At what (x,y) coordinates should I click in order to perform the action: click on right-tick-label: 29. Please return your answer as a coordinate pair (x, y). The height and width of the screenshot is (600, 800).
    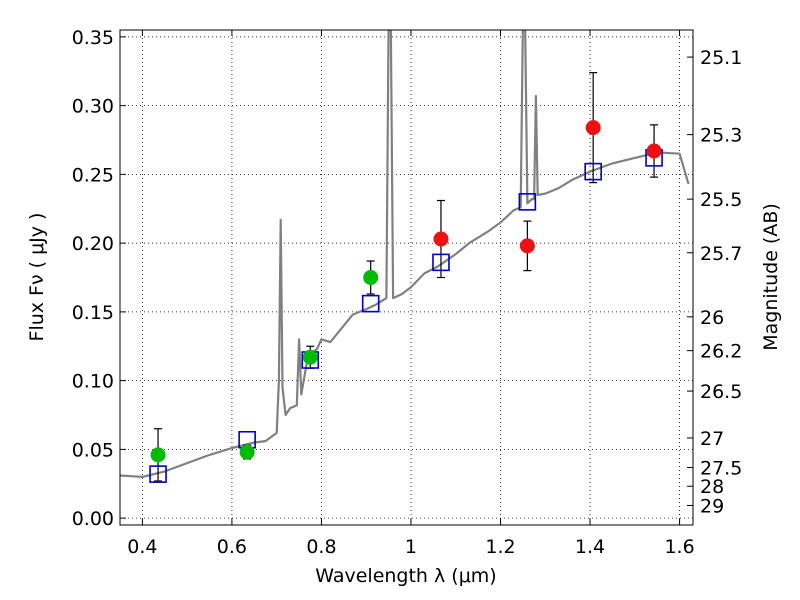
    Looking at the image, I should click on (712, 506).